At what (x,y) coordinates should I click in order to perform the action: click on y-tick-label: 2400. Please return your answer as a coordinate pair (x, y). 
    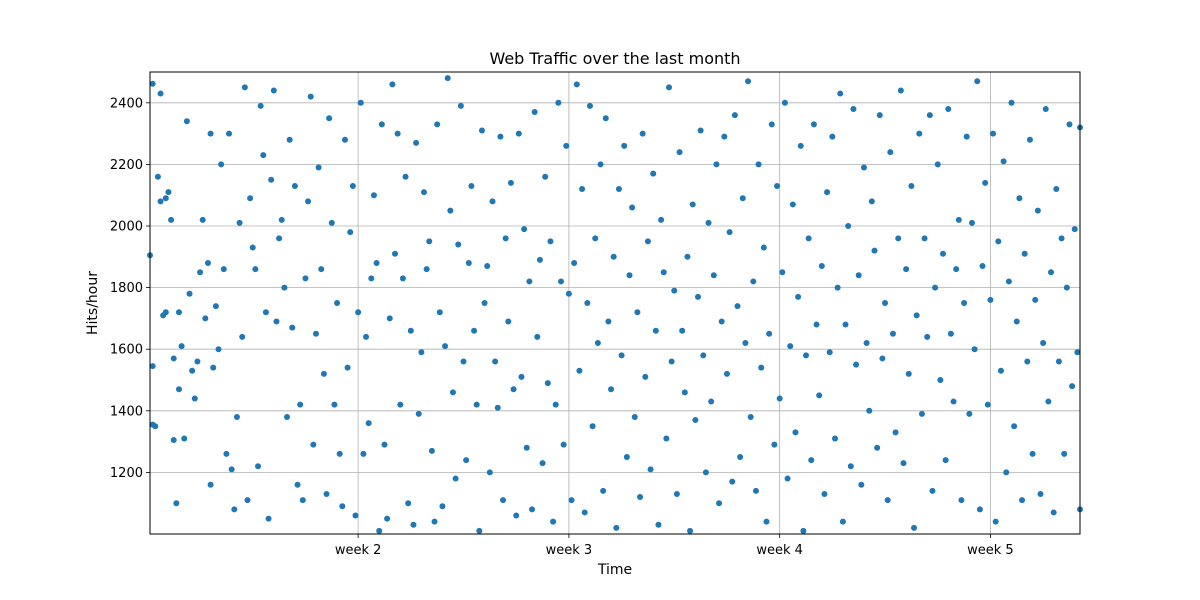
    Looking at the image, I should click on (126, 103).